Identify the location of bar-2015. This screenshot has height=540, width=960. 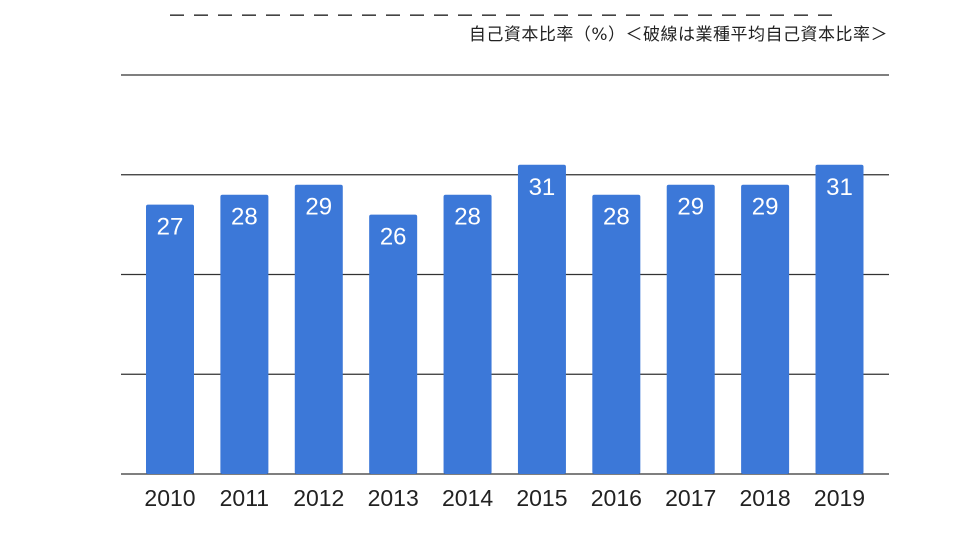
(541, 319).